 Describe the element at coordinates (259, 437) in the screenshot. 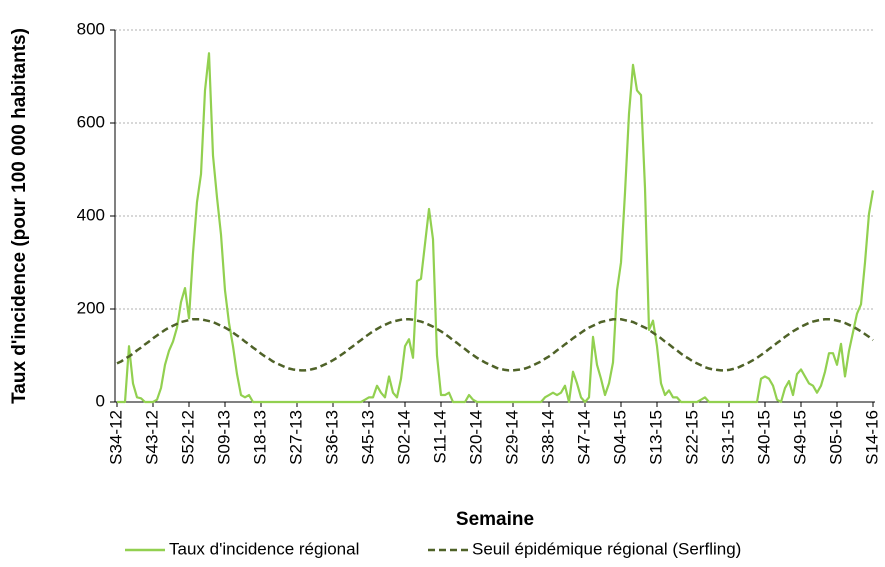

I see `x-tick-label: S18-13` at that location.